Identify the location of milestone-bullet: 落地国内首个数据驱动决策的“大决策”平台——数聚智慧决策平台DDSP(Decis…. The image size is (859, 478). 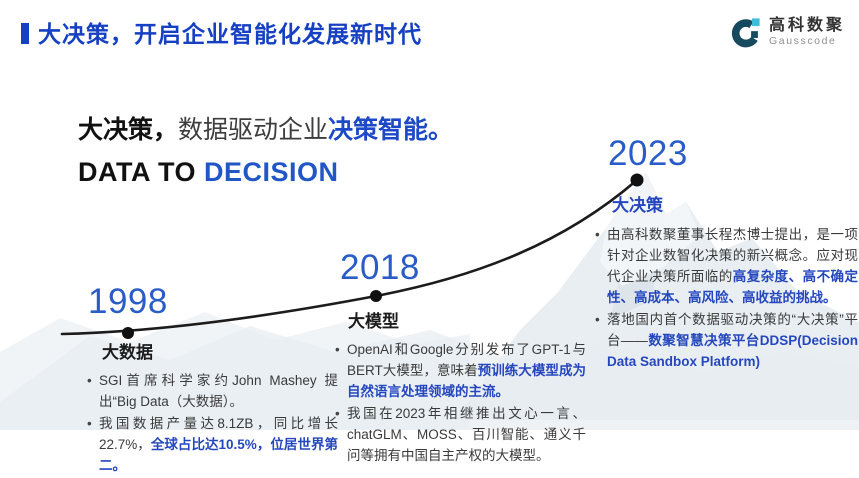
(726, 340).